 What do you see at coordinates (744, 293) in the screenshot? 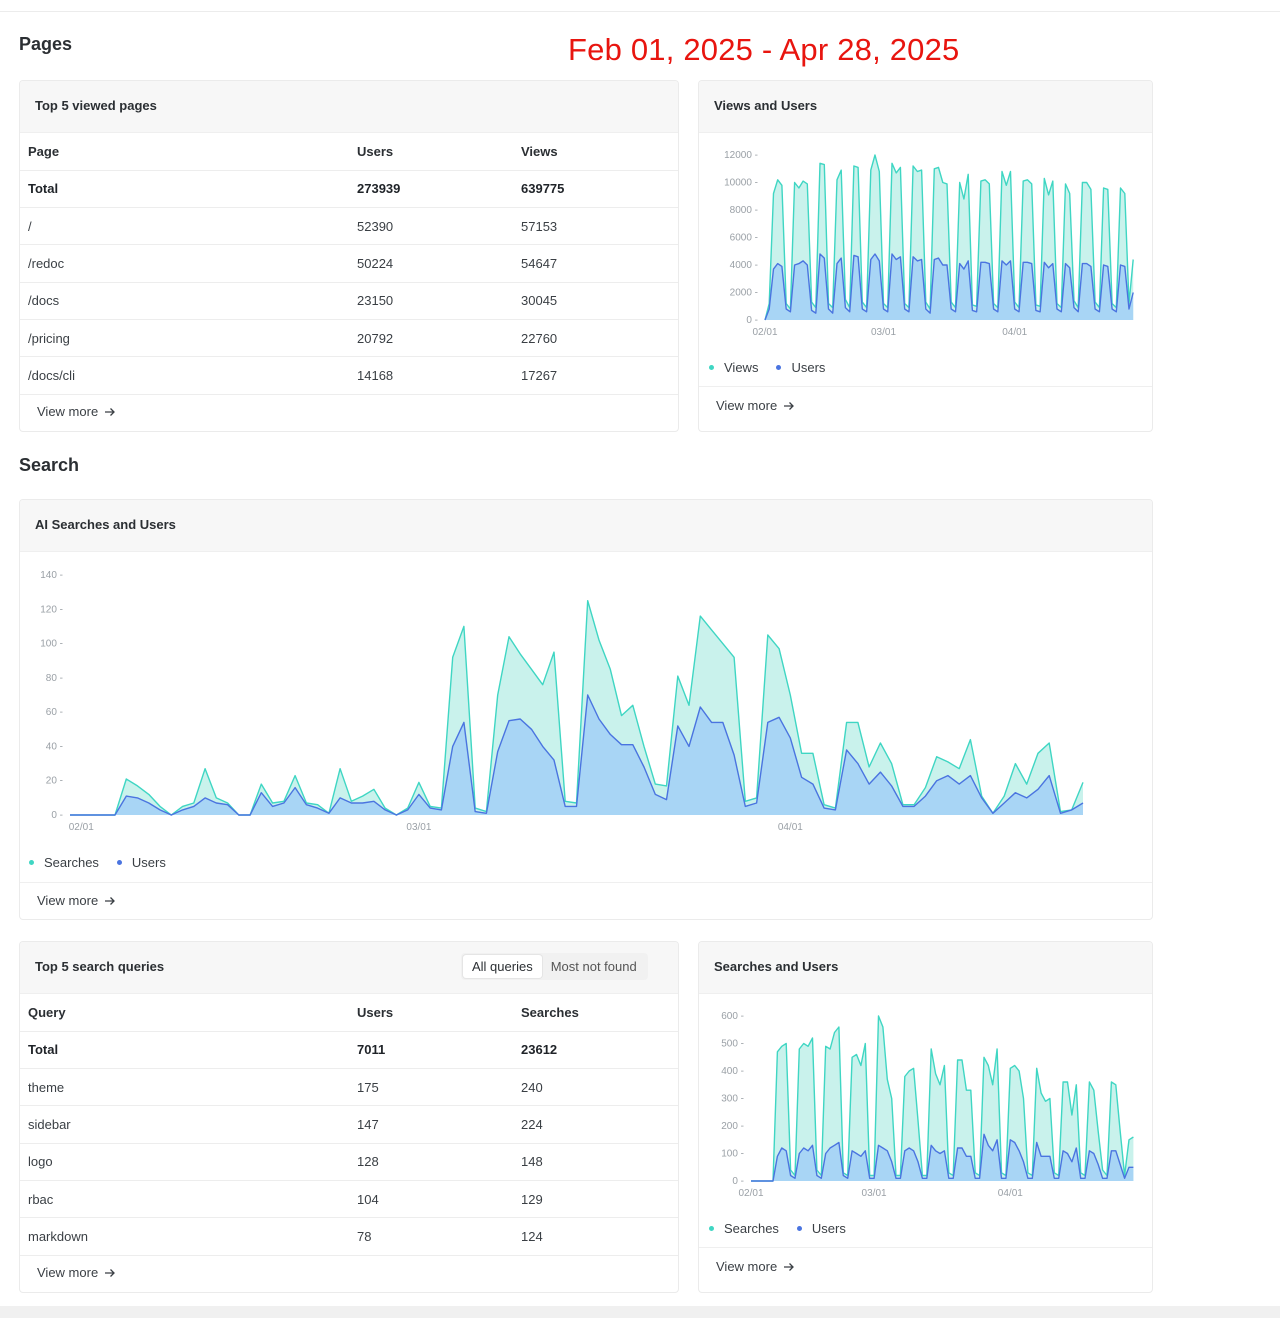
I see `y-tick-label: 2000 -` at bounding box center [744, 293].